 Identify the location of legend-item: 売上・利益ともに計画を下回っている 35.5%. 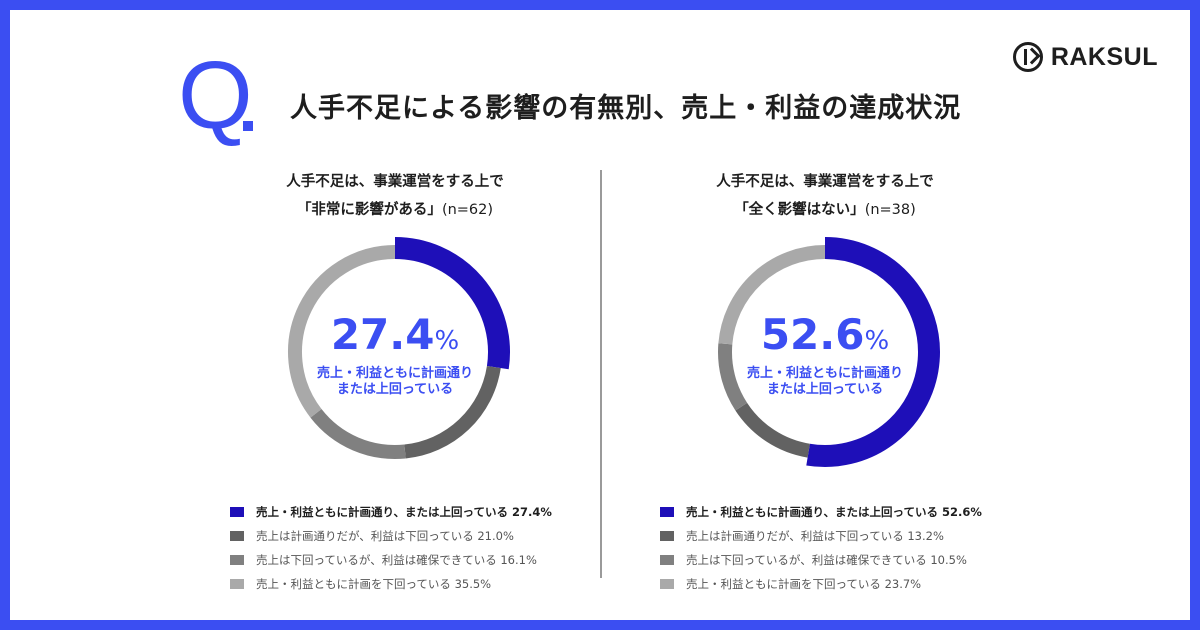
(391, 584).